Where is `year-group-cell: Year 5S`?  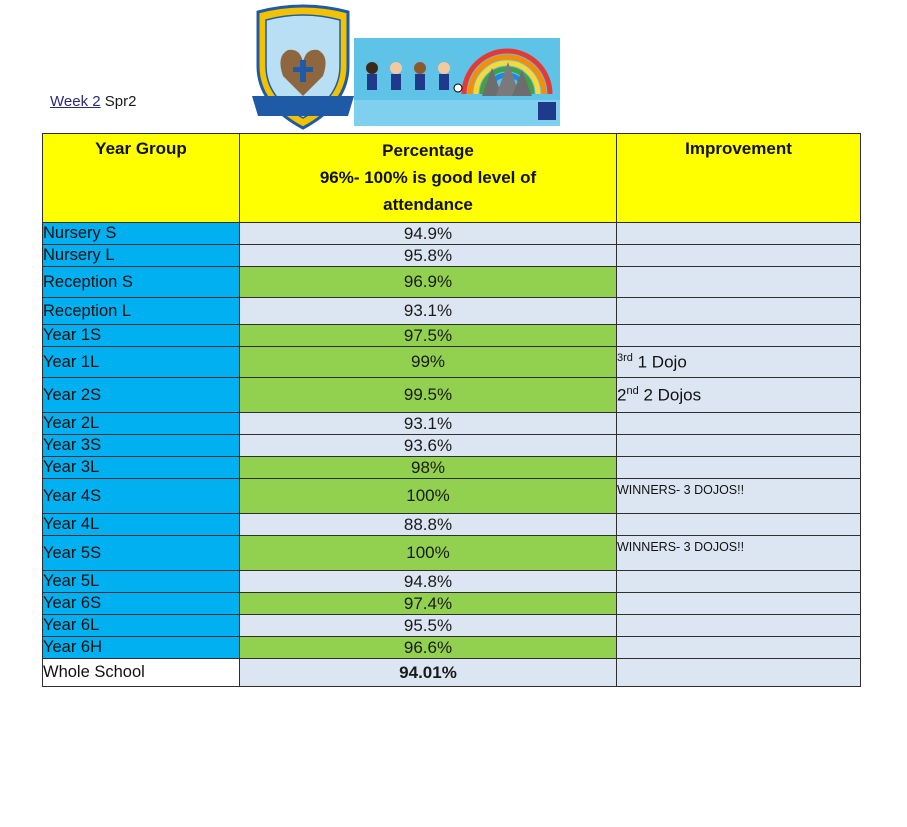
year-group-cell: Year 5S is located at coordinates (141, 553).